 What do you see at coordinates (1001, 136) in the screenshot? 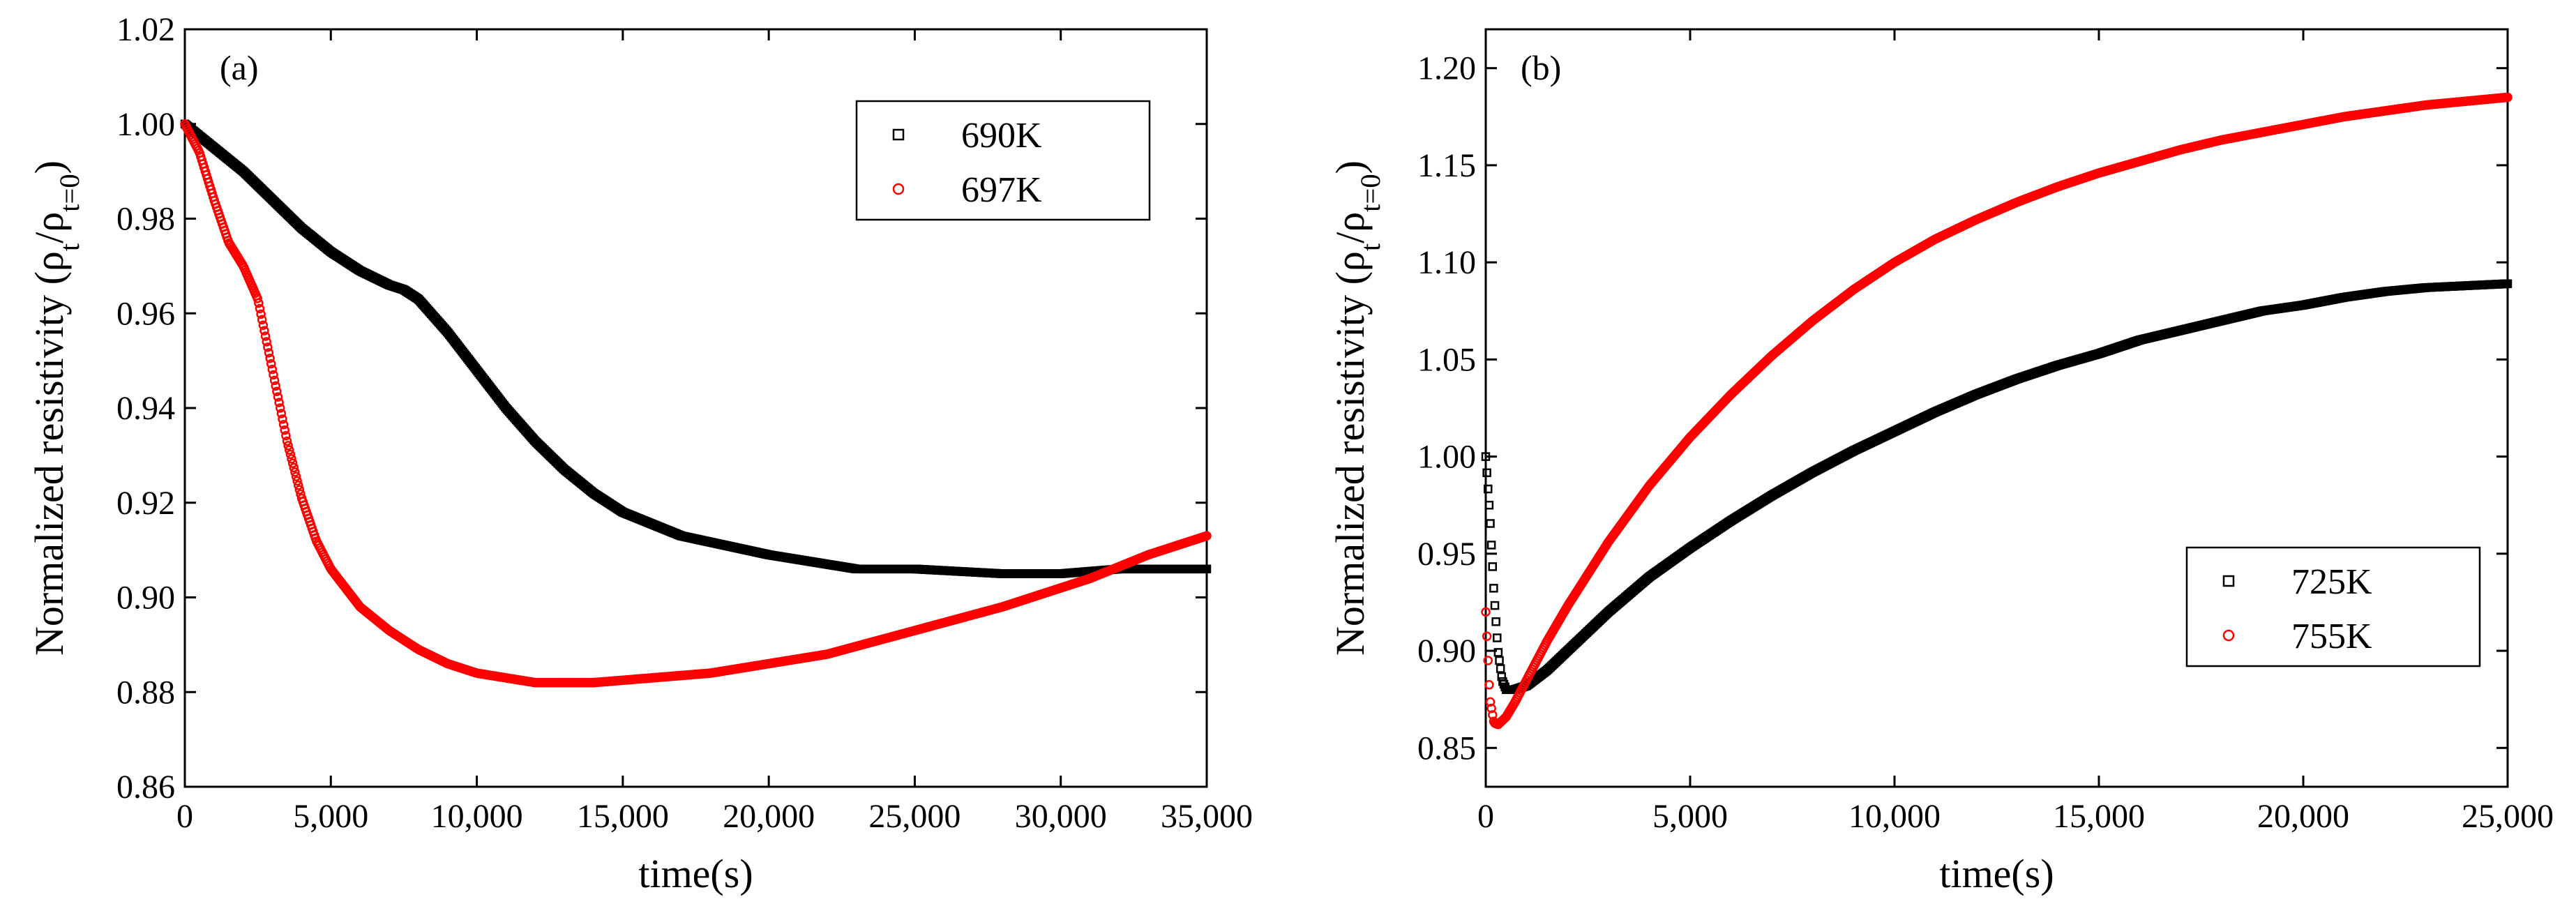
I see `legend-label: 690K` at bounding box center [1001, 136].